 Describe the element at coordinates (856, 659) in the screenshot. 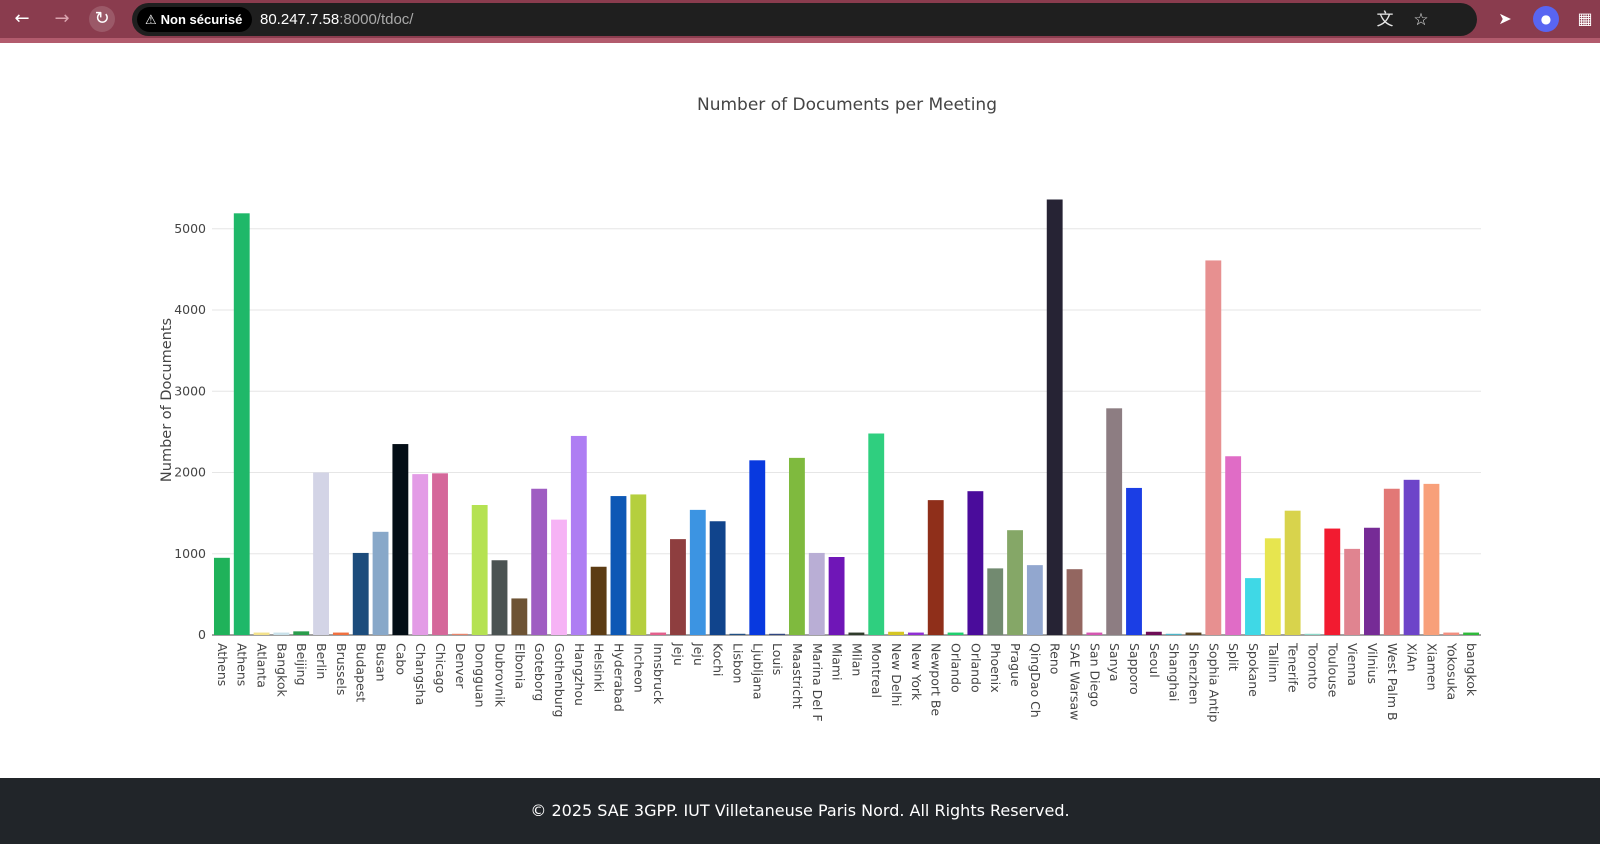

I see `x-tick-label: Milan` at that location.